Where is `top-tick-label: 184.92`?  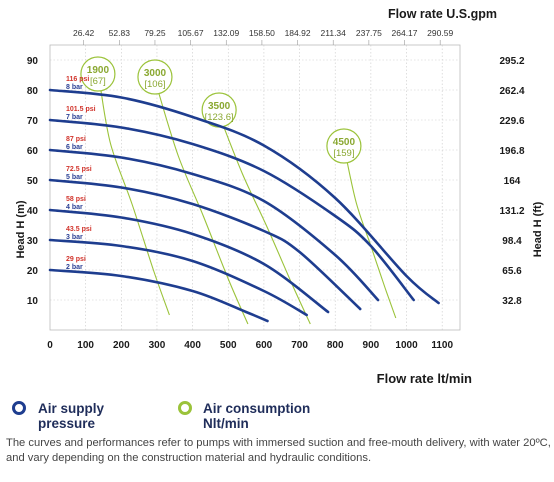 top-tick-label: 184.92 is located at coordinates (298, 33).